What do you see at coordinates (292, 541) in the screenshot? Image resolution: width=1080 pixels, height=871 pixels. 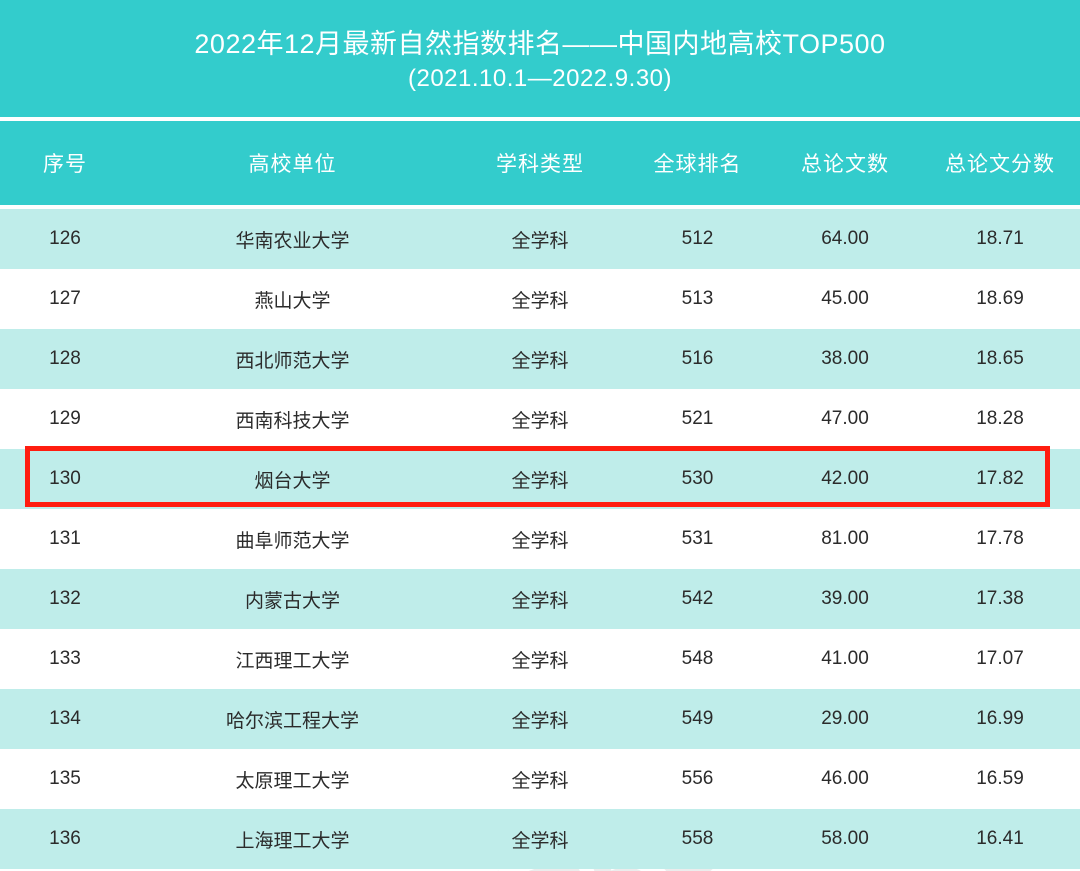 I see `cell-university: 曲阜师范大学` at bounding box center [292, 541].